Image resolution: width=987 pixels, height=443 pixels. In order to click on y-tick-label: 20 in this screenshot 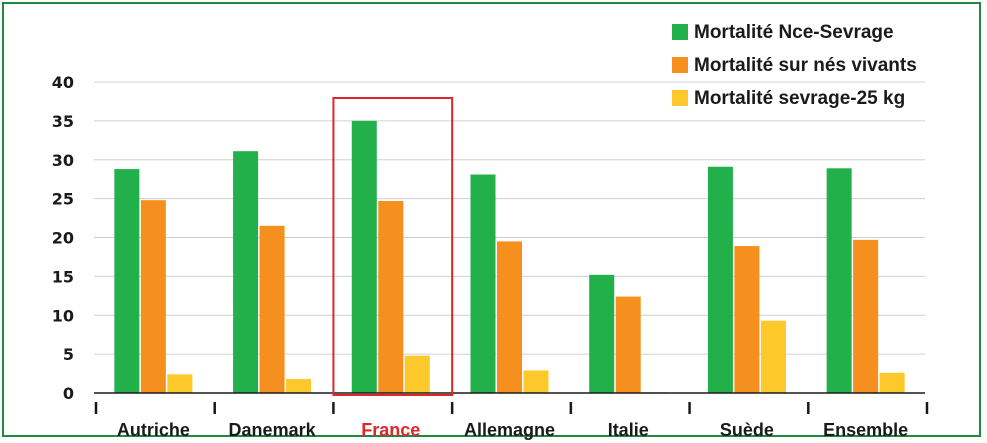, I will do `click(63, 238)`.